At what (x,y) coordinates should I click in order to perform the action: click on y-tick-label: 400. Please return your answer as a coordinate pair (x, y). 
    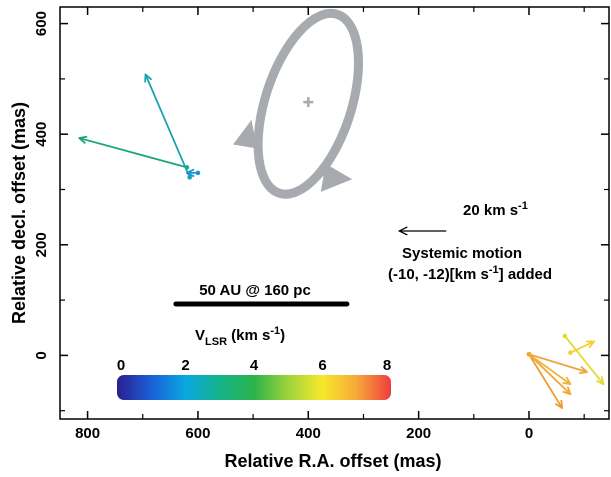
    Looking at the image, I should click on (41, 134).